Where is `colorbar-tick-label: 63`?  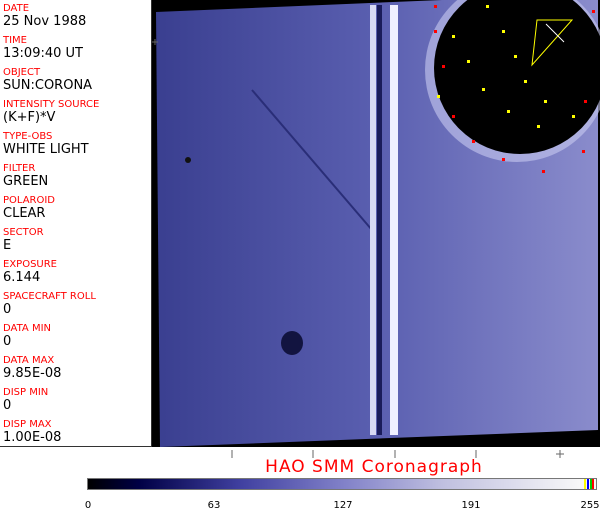 colorbar-tick-label: 63 is located at coordinates (214, 505).